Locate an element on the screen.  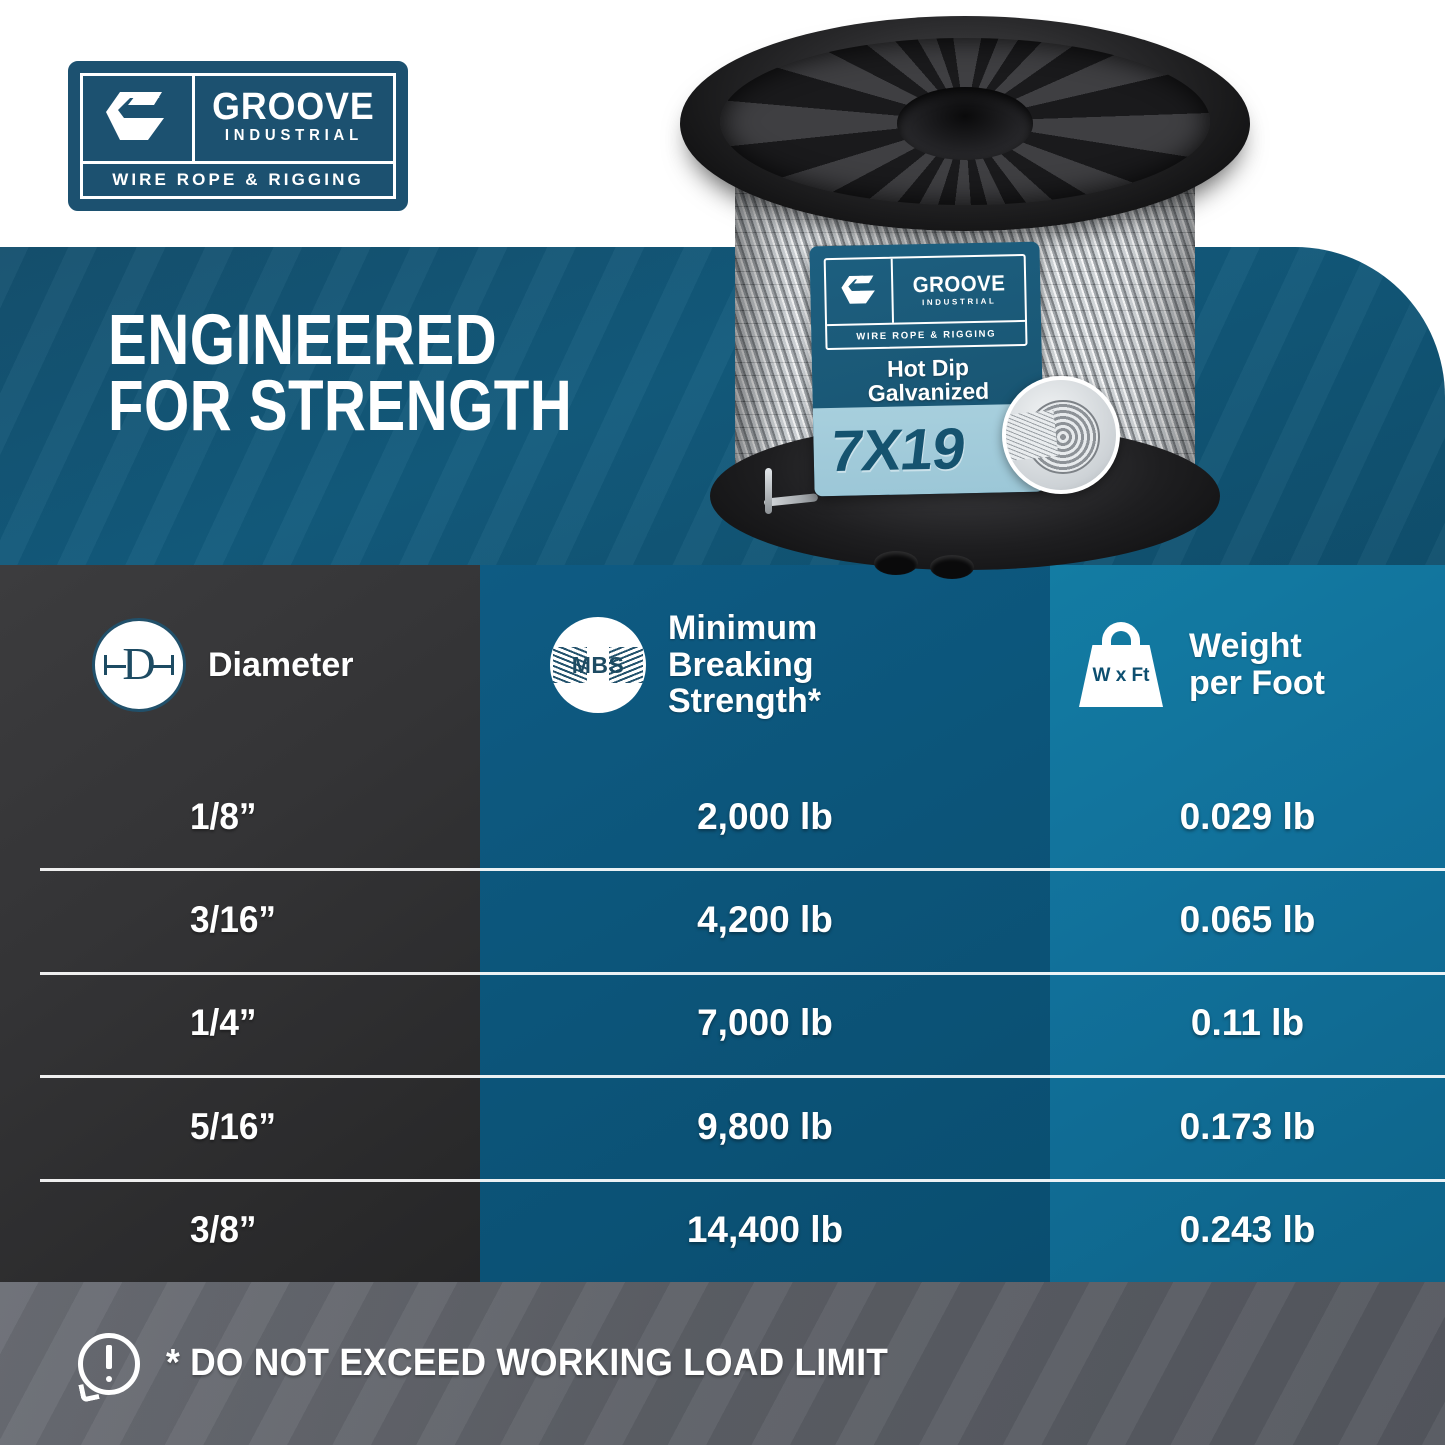
header-label-weight-line-1: Weight is located at coordinates (1245, 646).